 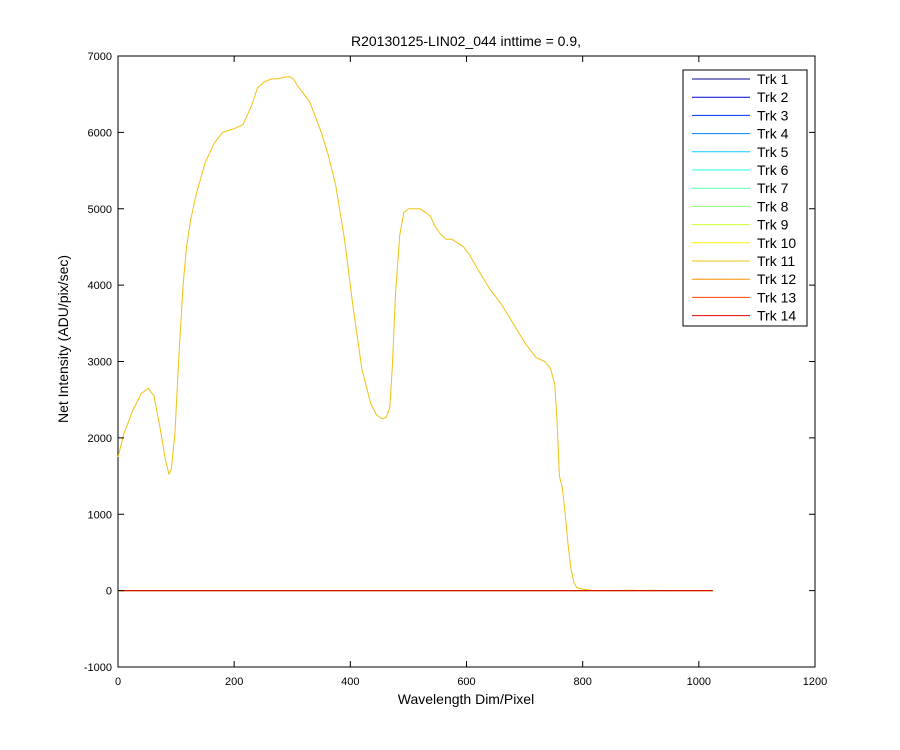 What do you see at coordinates (773, 152) in the screenshot?
I see `legend-label: Trk 5` at bounding box center [773, 152].